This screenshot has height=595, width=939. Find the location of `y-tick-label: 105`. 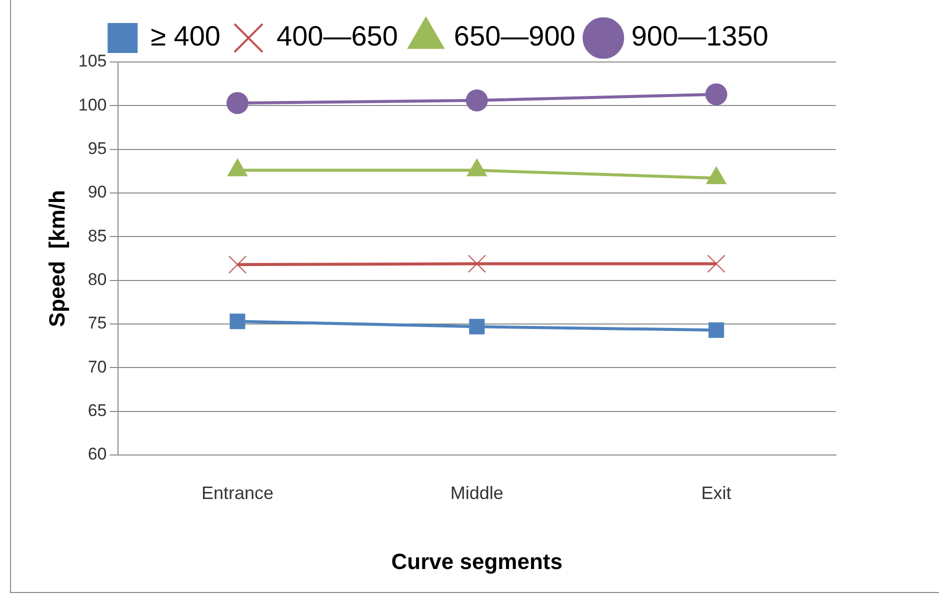

y-tick-label: 105 is located at coordinates (92, 61).